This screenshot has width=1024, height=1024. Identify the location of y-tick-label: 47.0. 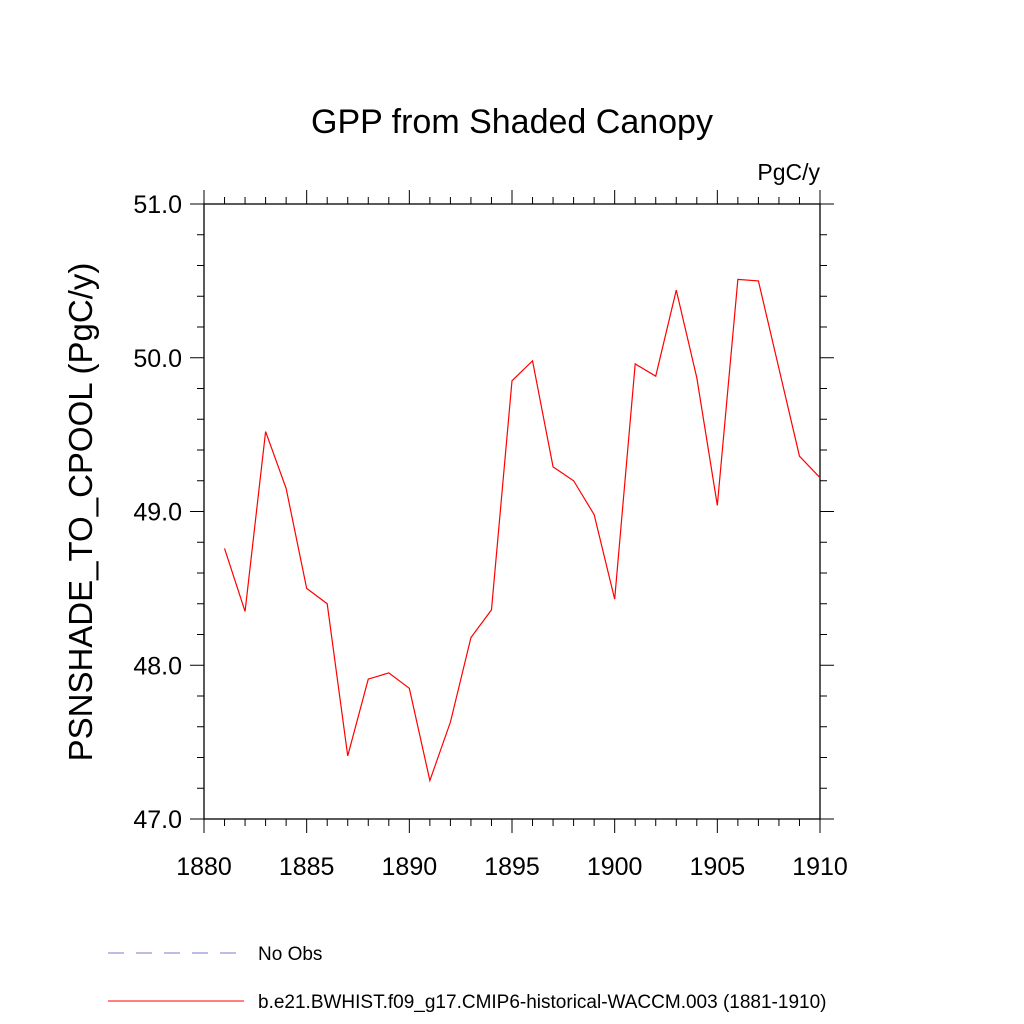
(157, 820).